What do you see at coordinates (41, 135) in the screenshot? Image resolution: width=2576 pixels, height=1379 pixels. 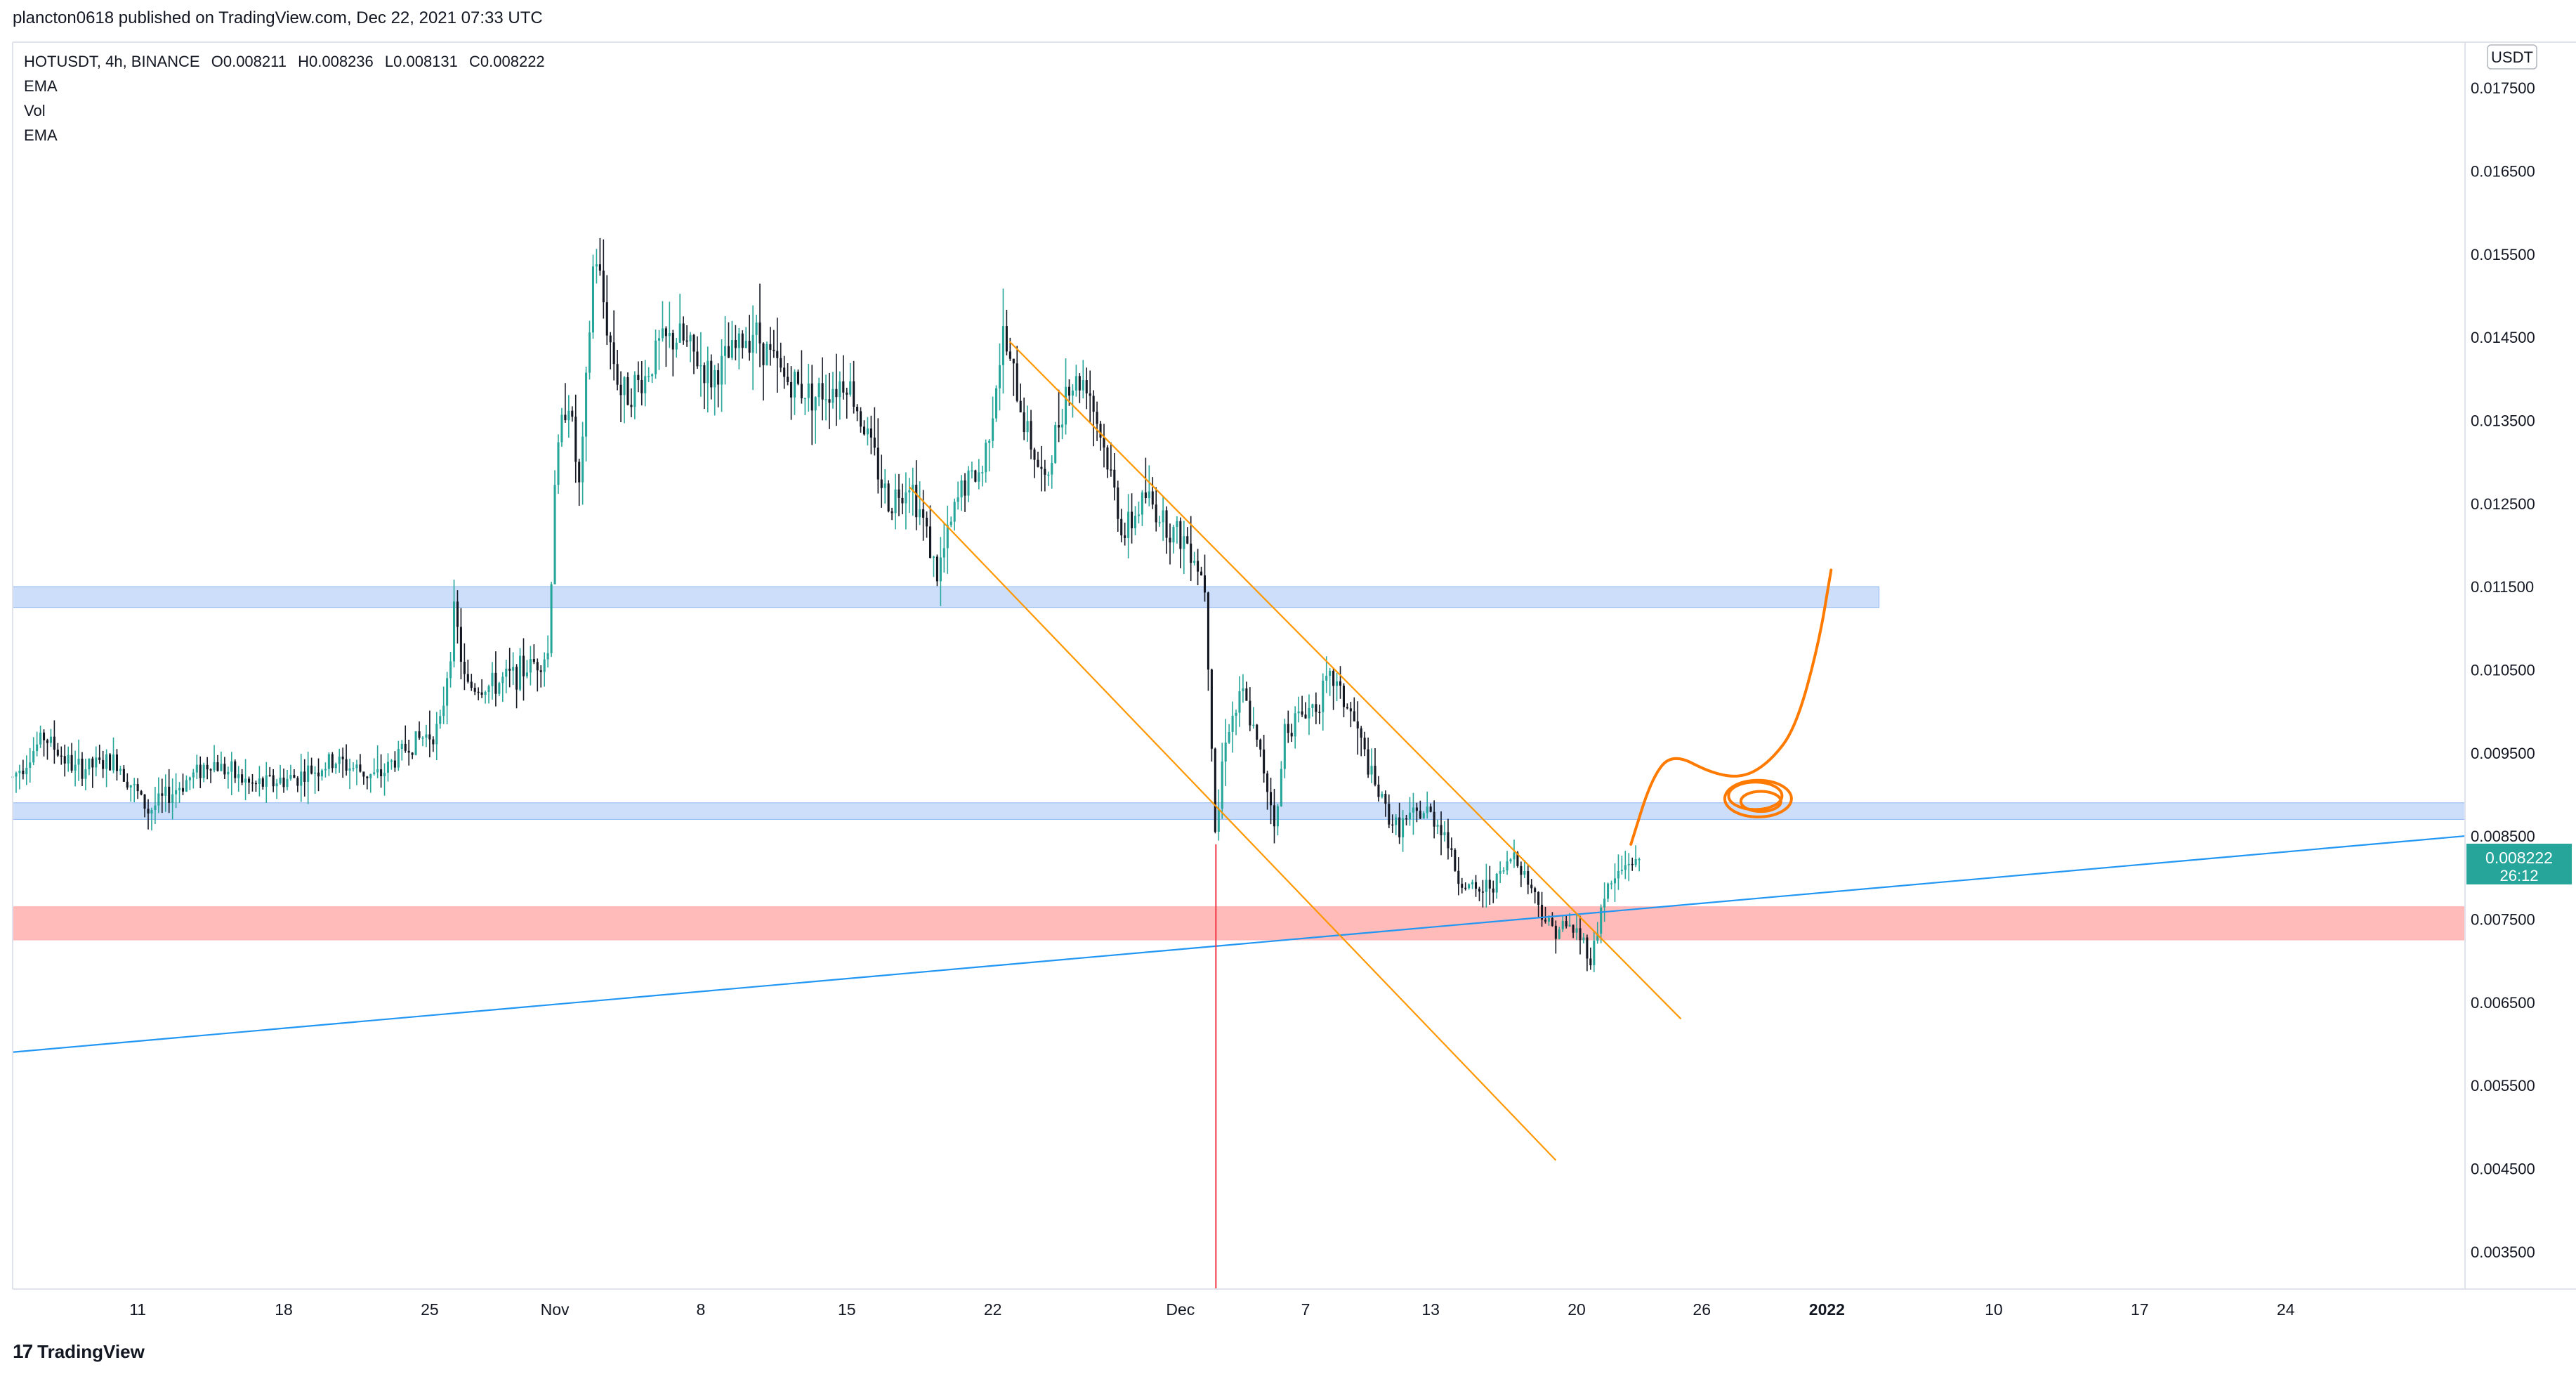 I see `indicator-ema-2: EMA` at bounding box center [41, 135].